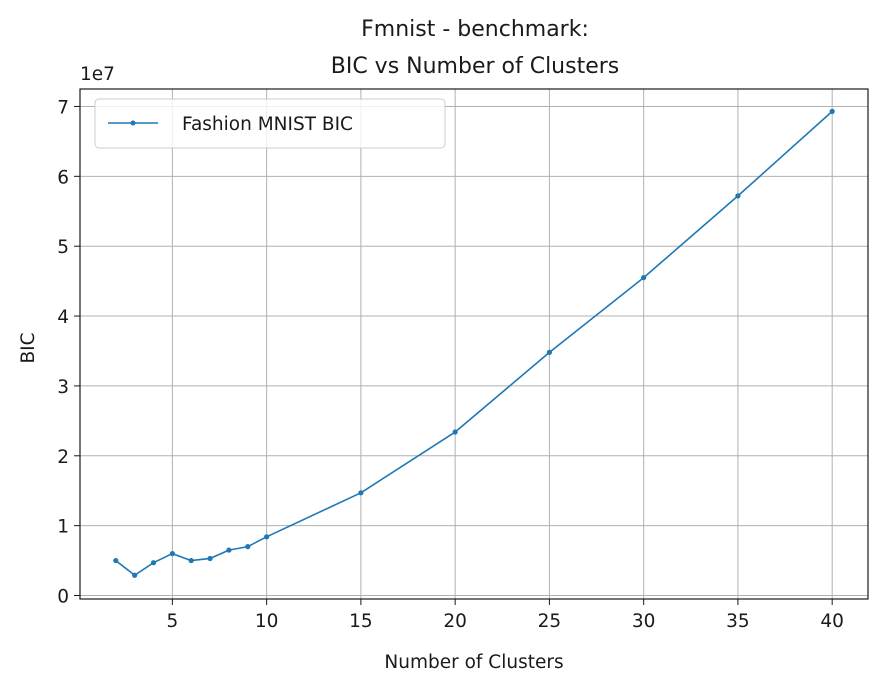  I want to click on y-axis-label: BIC, so click(28, 347).